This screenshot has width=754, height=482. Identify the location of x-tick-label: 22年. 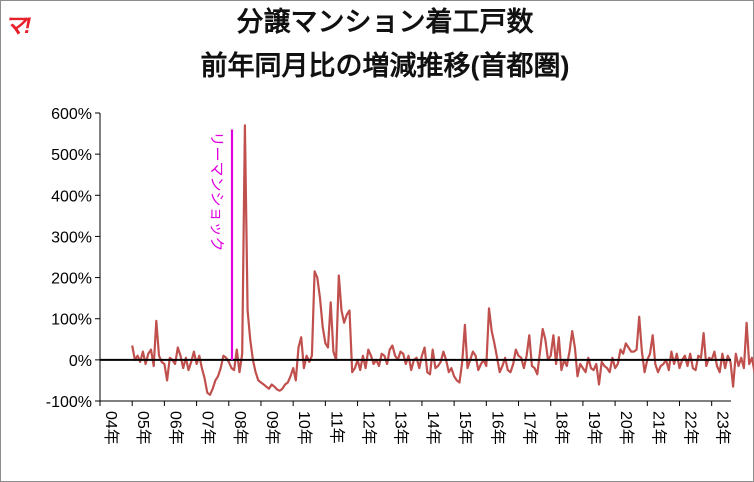
(690, 428).